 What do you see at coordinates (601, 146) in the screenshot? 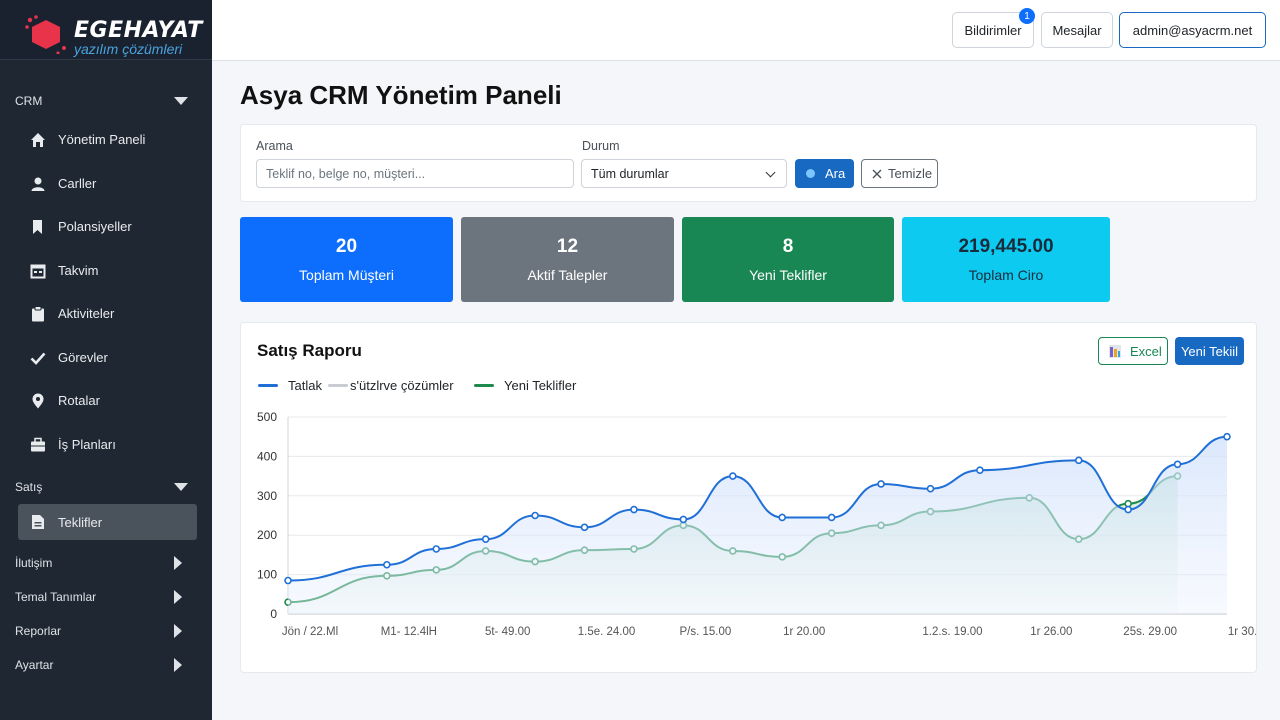
I see `status-label: Durum` at bounding box center [601, 146].